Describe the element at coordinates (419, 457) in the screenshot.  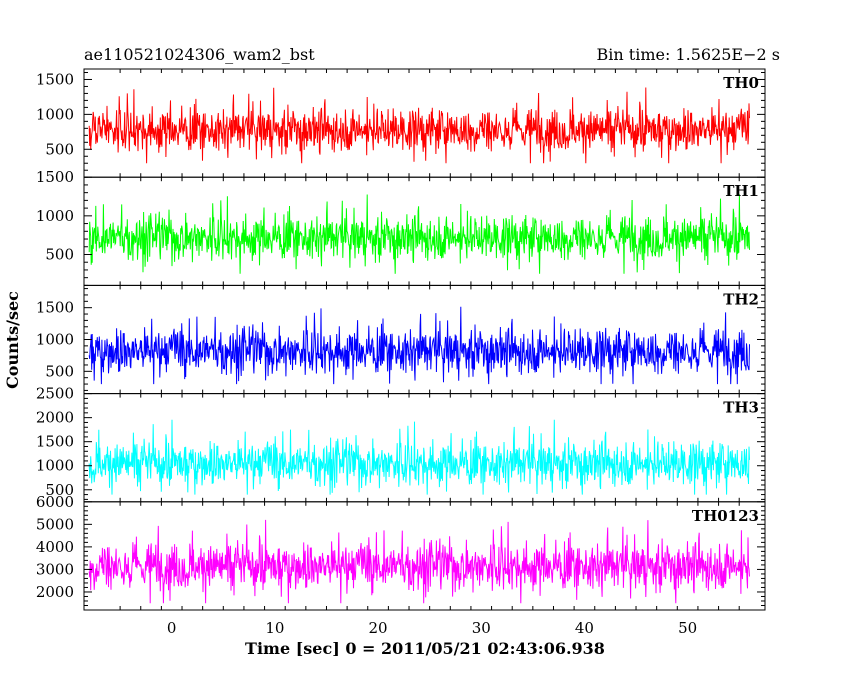
I see `series-line-th3` at that location.